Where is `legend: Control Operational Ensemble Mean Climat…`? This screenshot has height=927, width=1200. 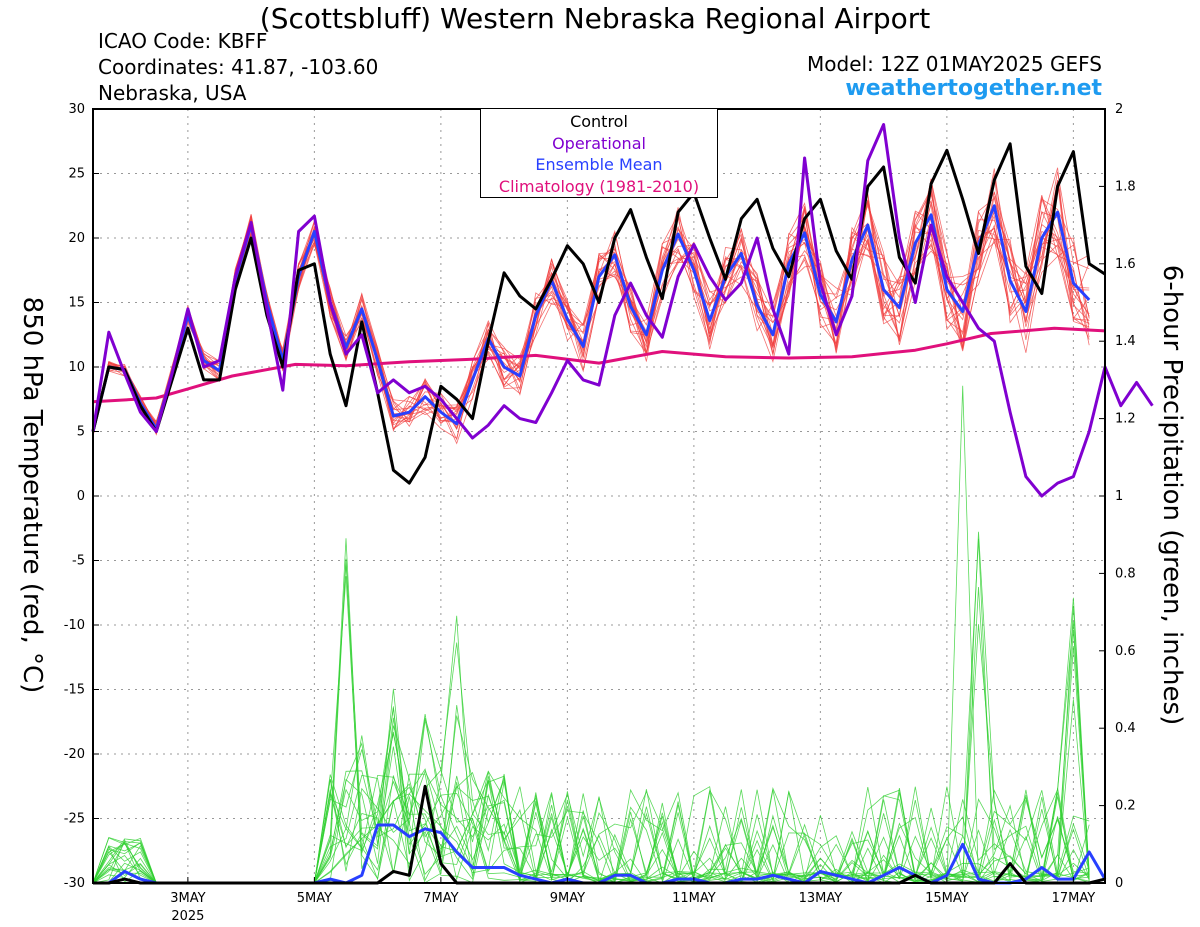 legend: Control Operational Ensemble Mean Climat… is located at coordinates (599, 153).